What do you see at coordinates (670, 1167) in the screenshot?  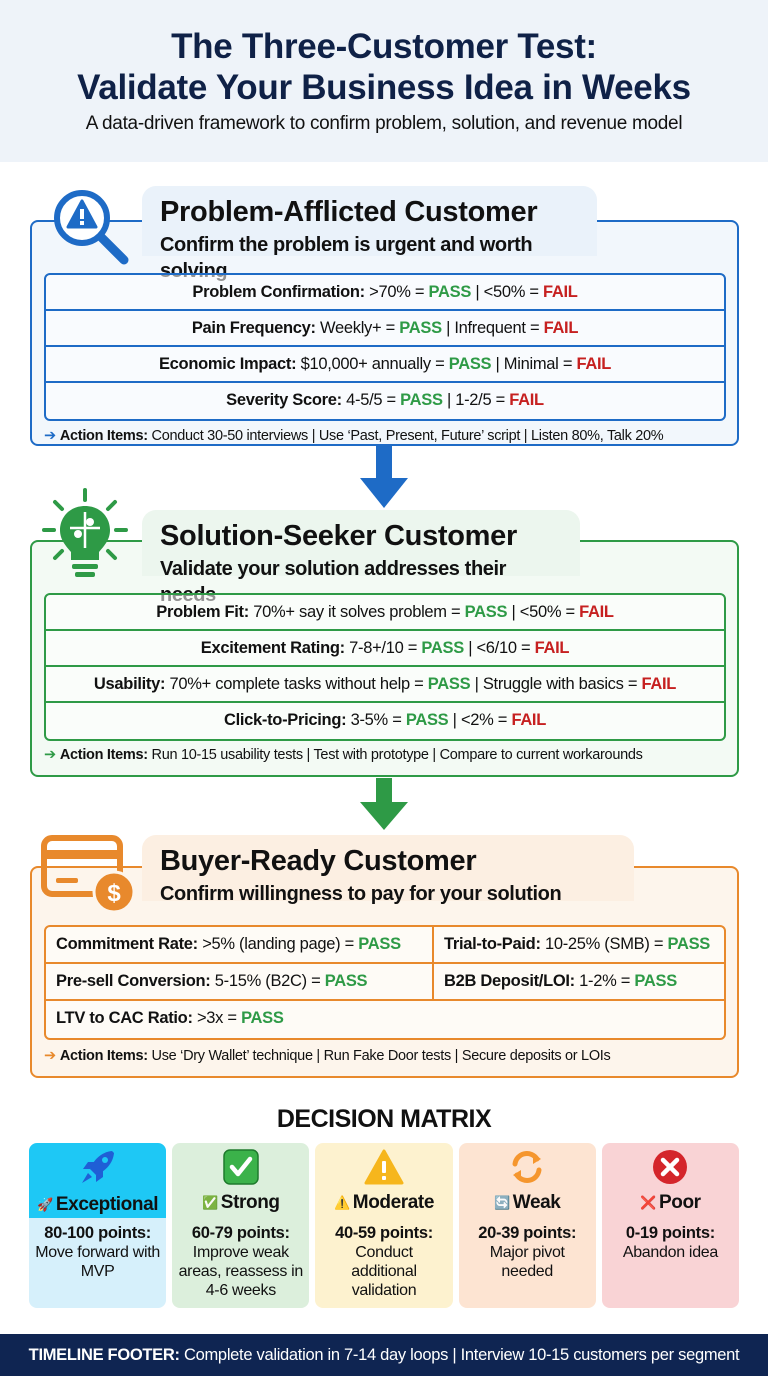 I see `x-circle-icon` at bounding box center [670, 1167].